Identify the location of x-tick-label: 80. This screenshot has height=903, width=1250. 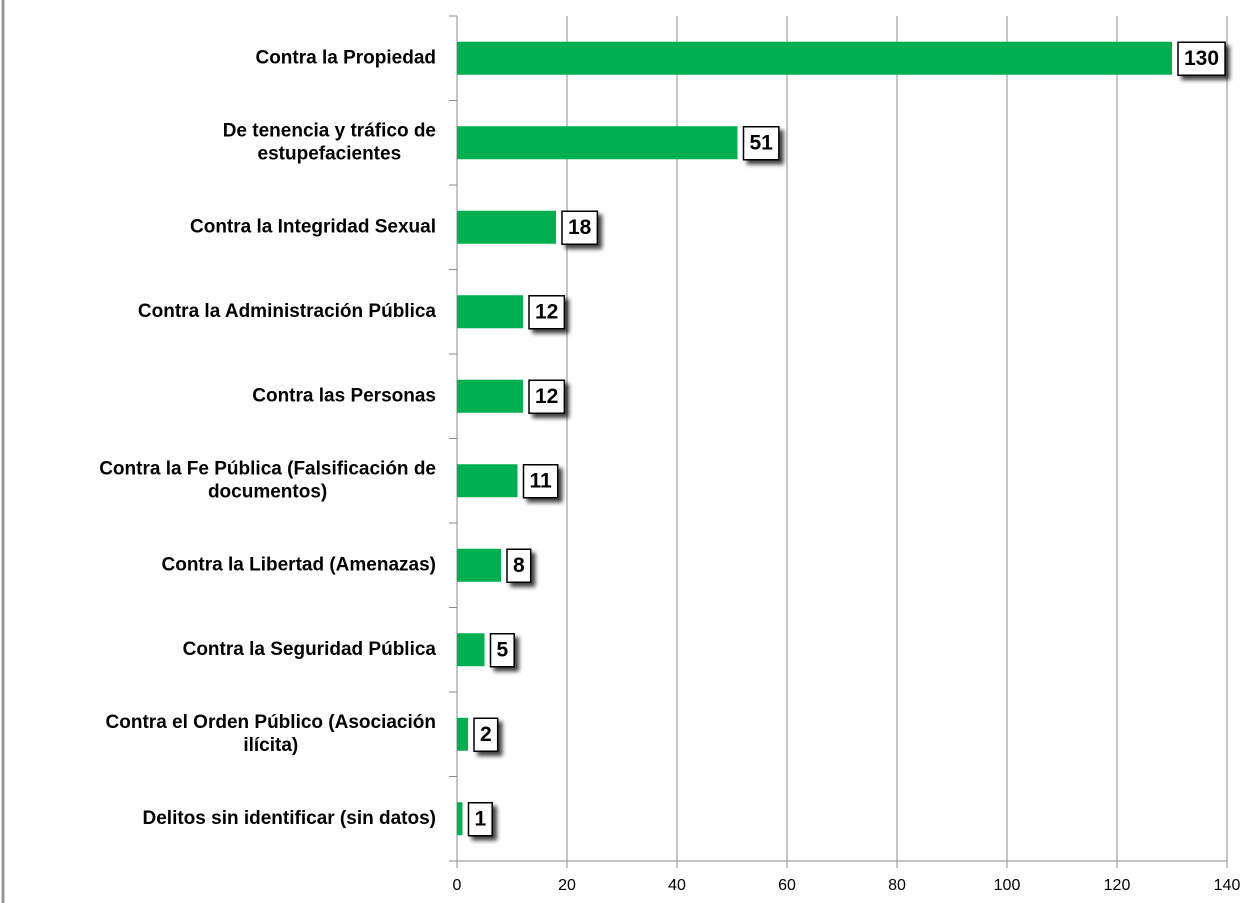
(897, 885).